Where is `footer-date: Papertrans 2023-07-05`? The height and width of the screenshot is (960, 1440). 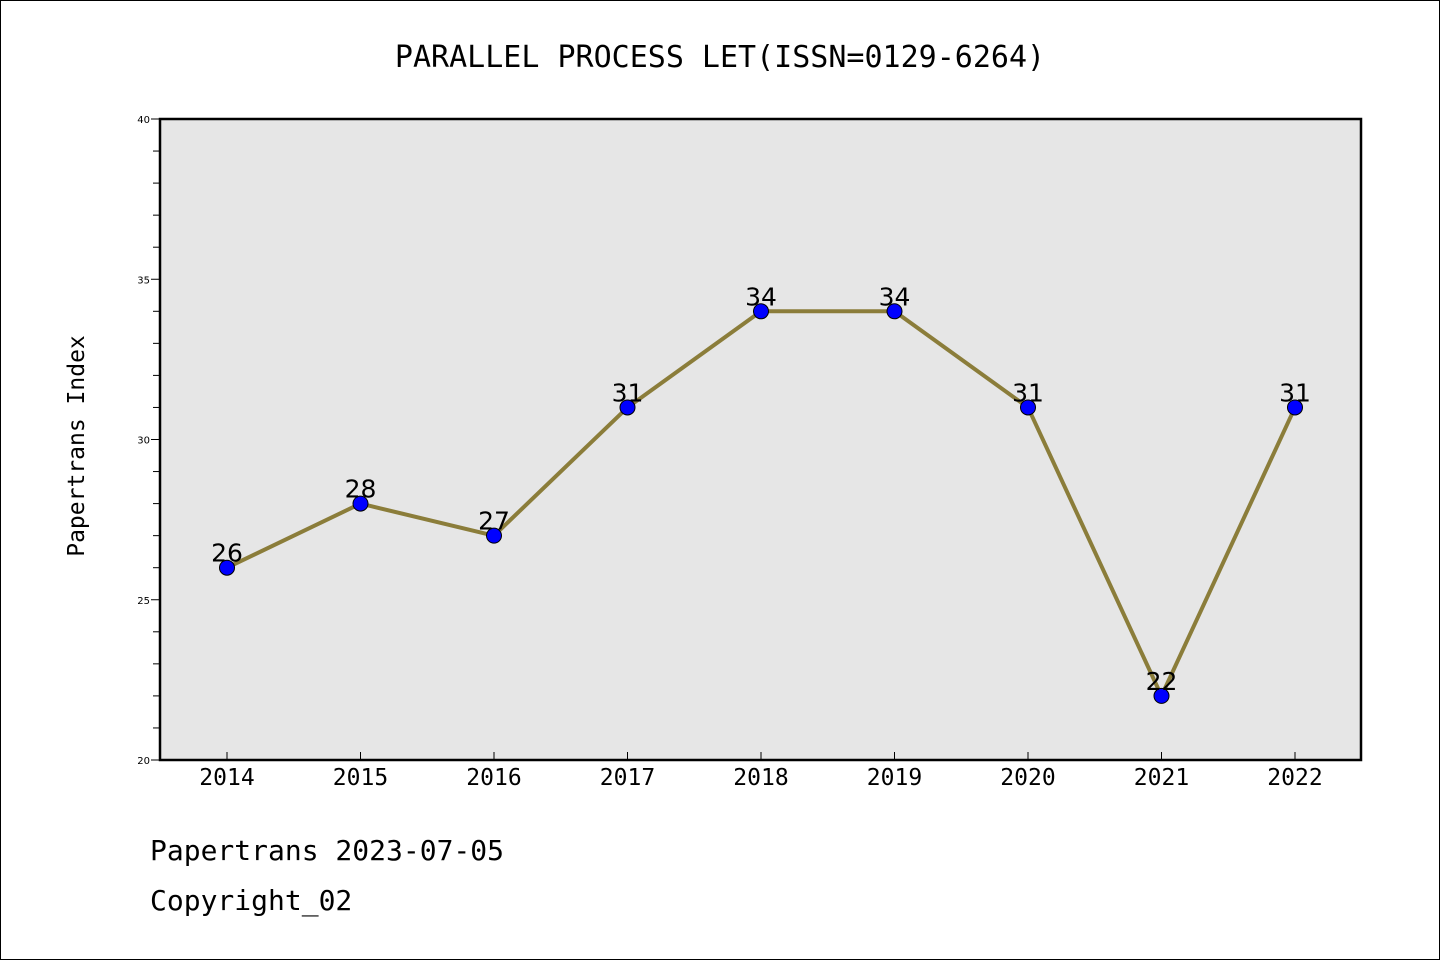 footer-date: Papertrans 2023-07-05 is located at coordinates (327, 850).